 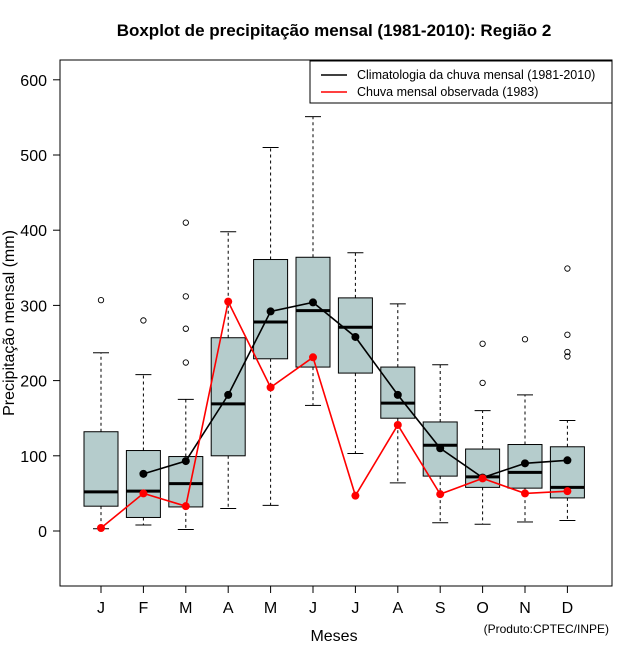 What do you see at coordinates (33, 156) in the screenshot?
I see `y-tick-label-500: 500` at bounding box center [33, 156].